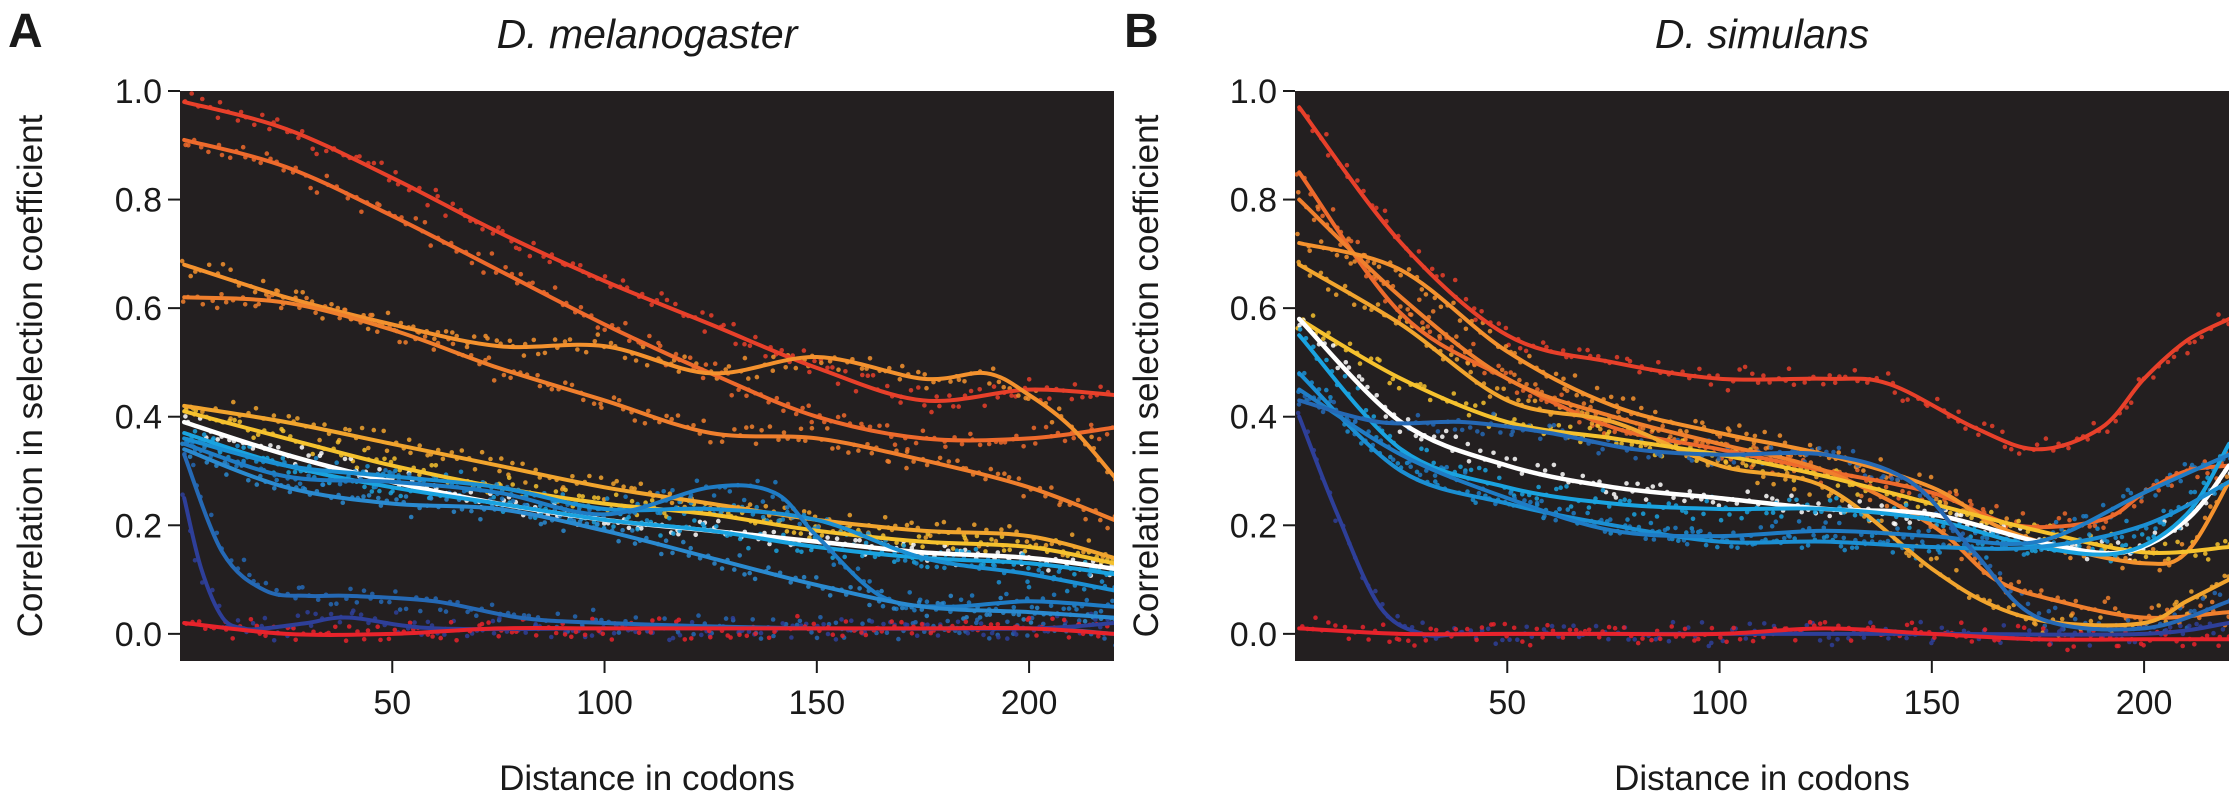 The width and height of the screenshot is (2237, 805). Describe the element at coordinates (1253, 635) in the screenshot. I see `y-tick-label: 0.0` at that location.